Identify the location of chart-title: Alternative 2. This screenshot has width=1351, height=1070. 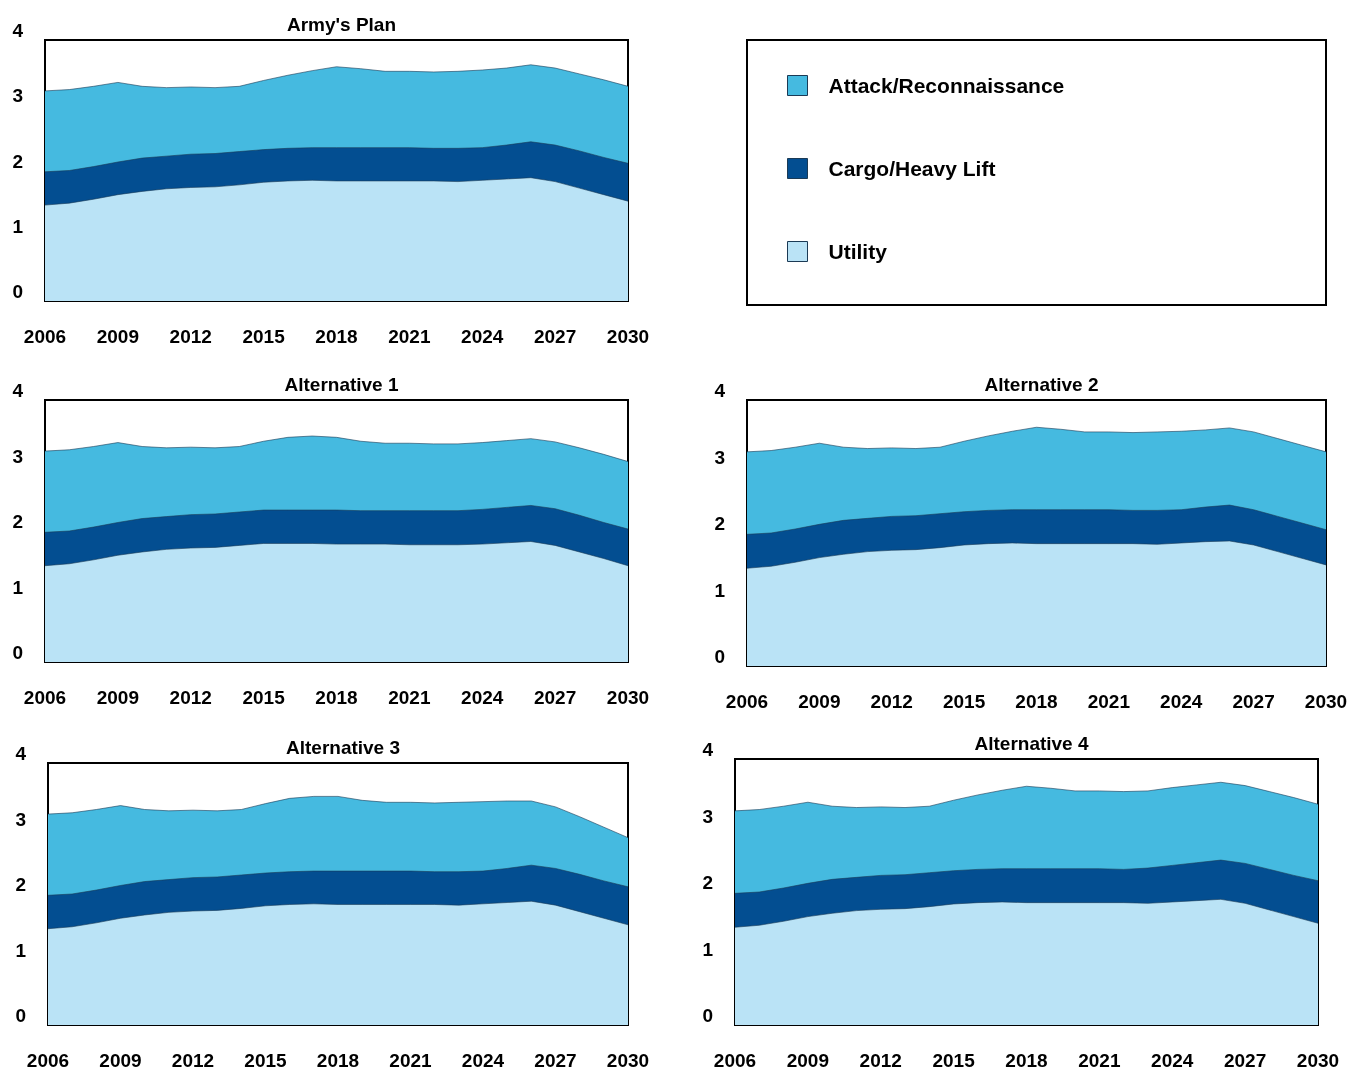
(1041, 384).